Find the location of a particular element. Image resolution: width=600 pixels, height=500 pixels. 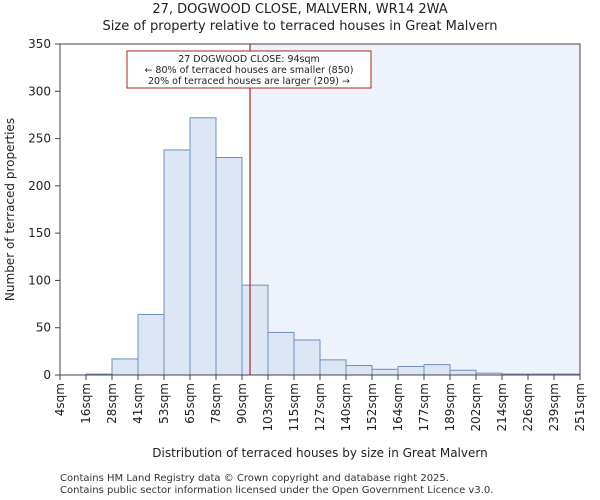

y-tick-label: 250 is located at coordinates (39, 139).